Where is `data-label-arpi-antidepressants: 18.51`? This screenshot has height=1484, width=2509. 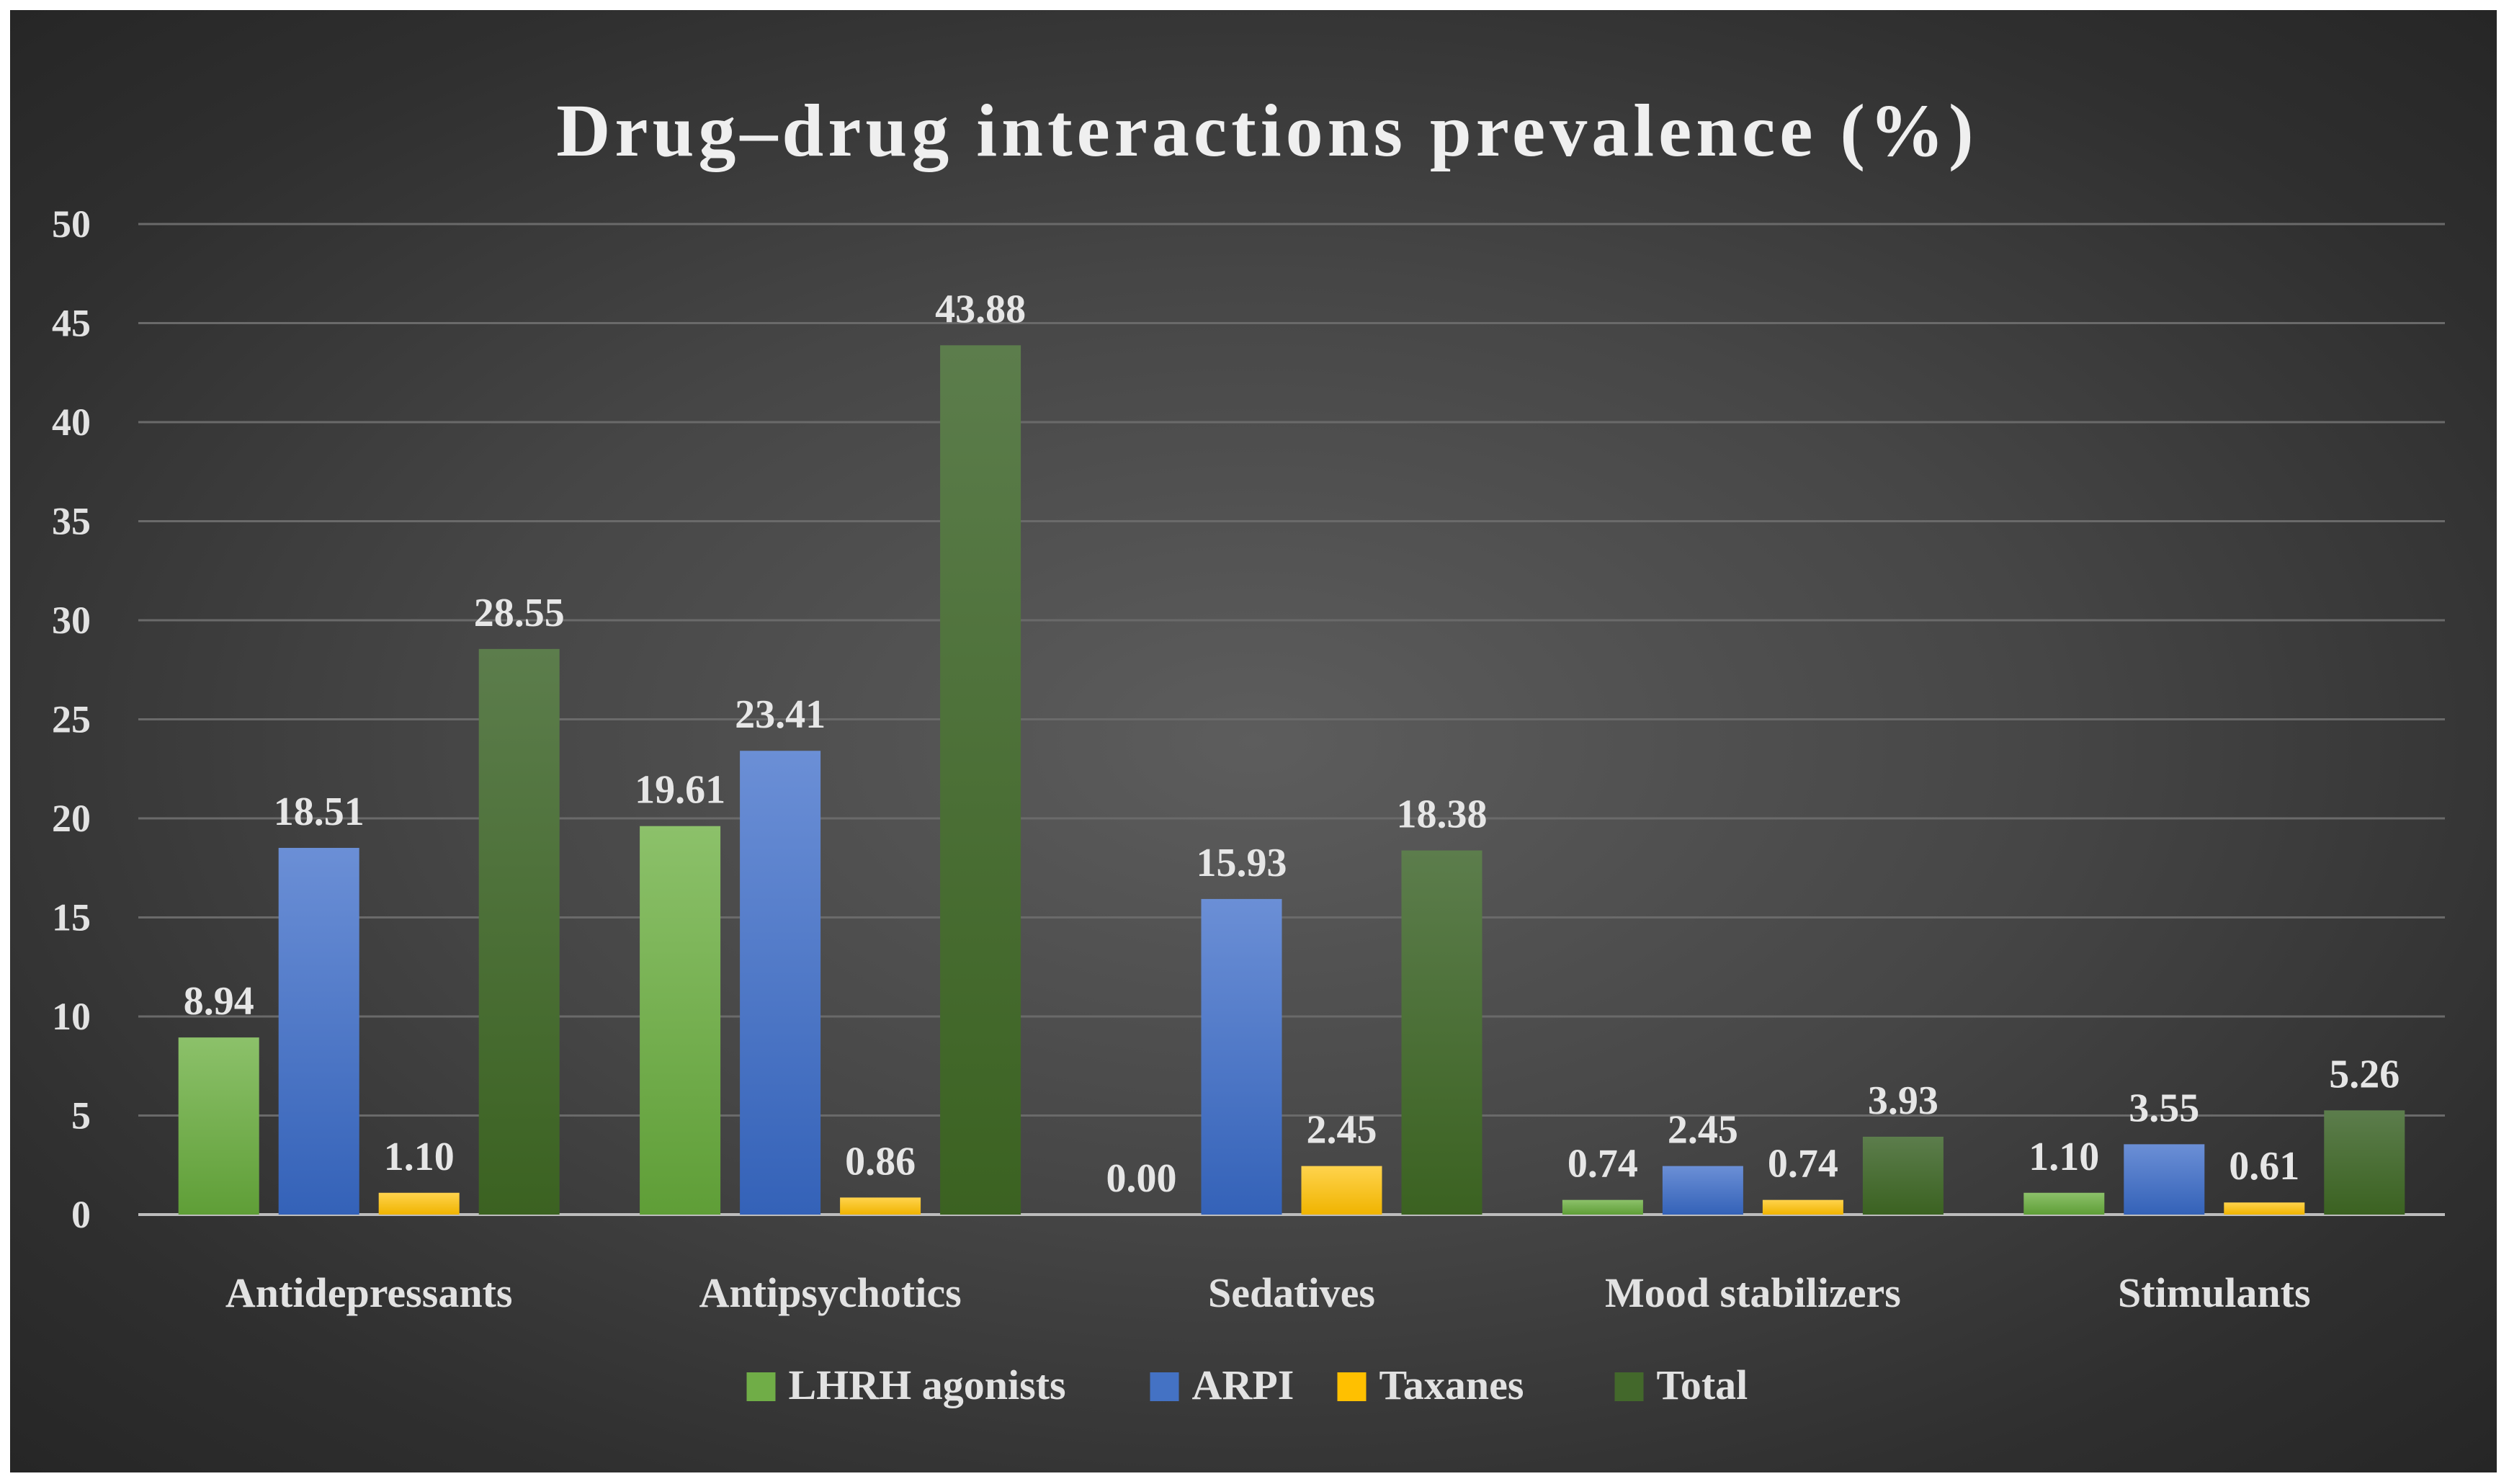 data-label-arpi-antidepressants: 18.51 is located at coordinates (320, 812).